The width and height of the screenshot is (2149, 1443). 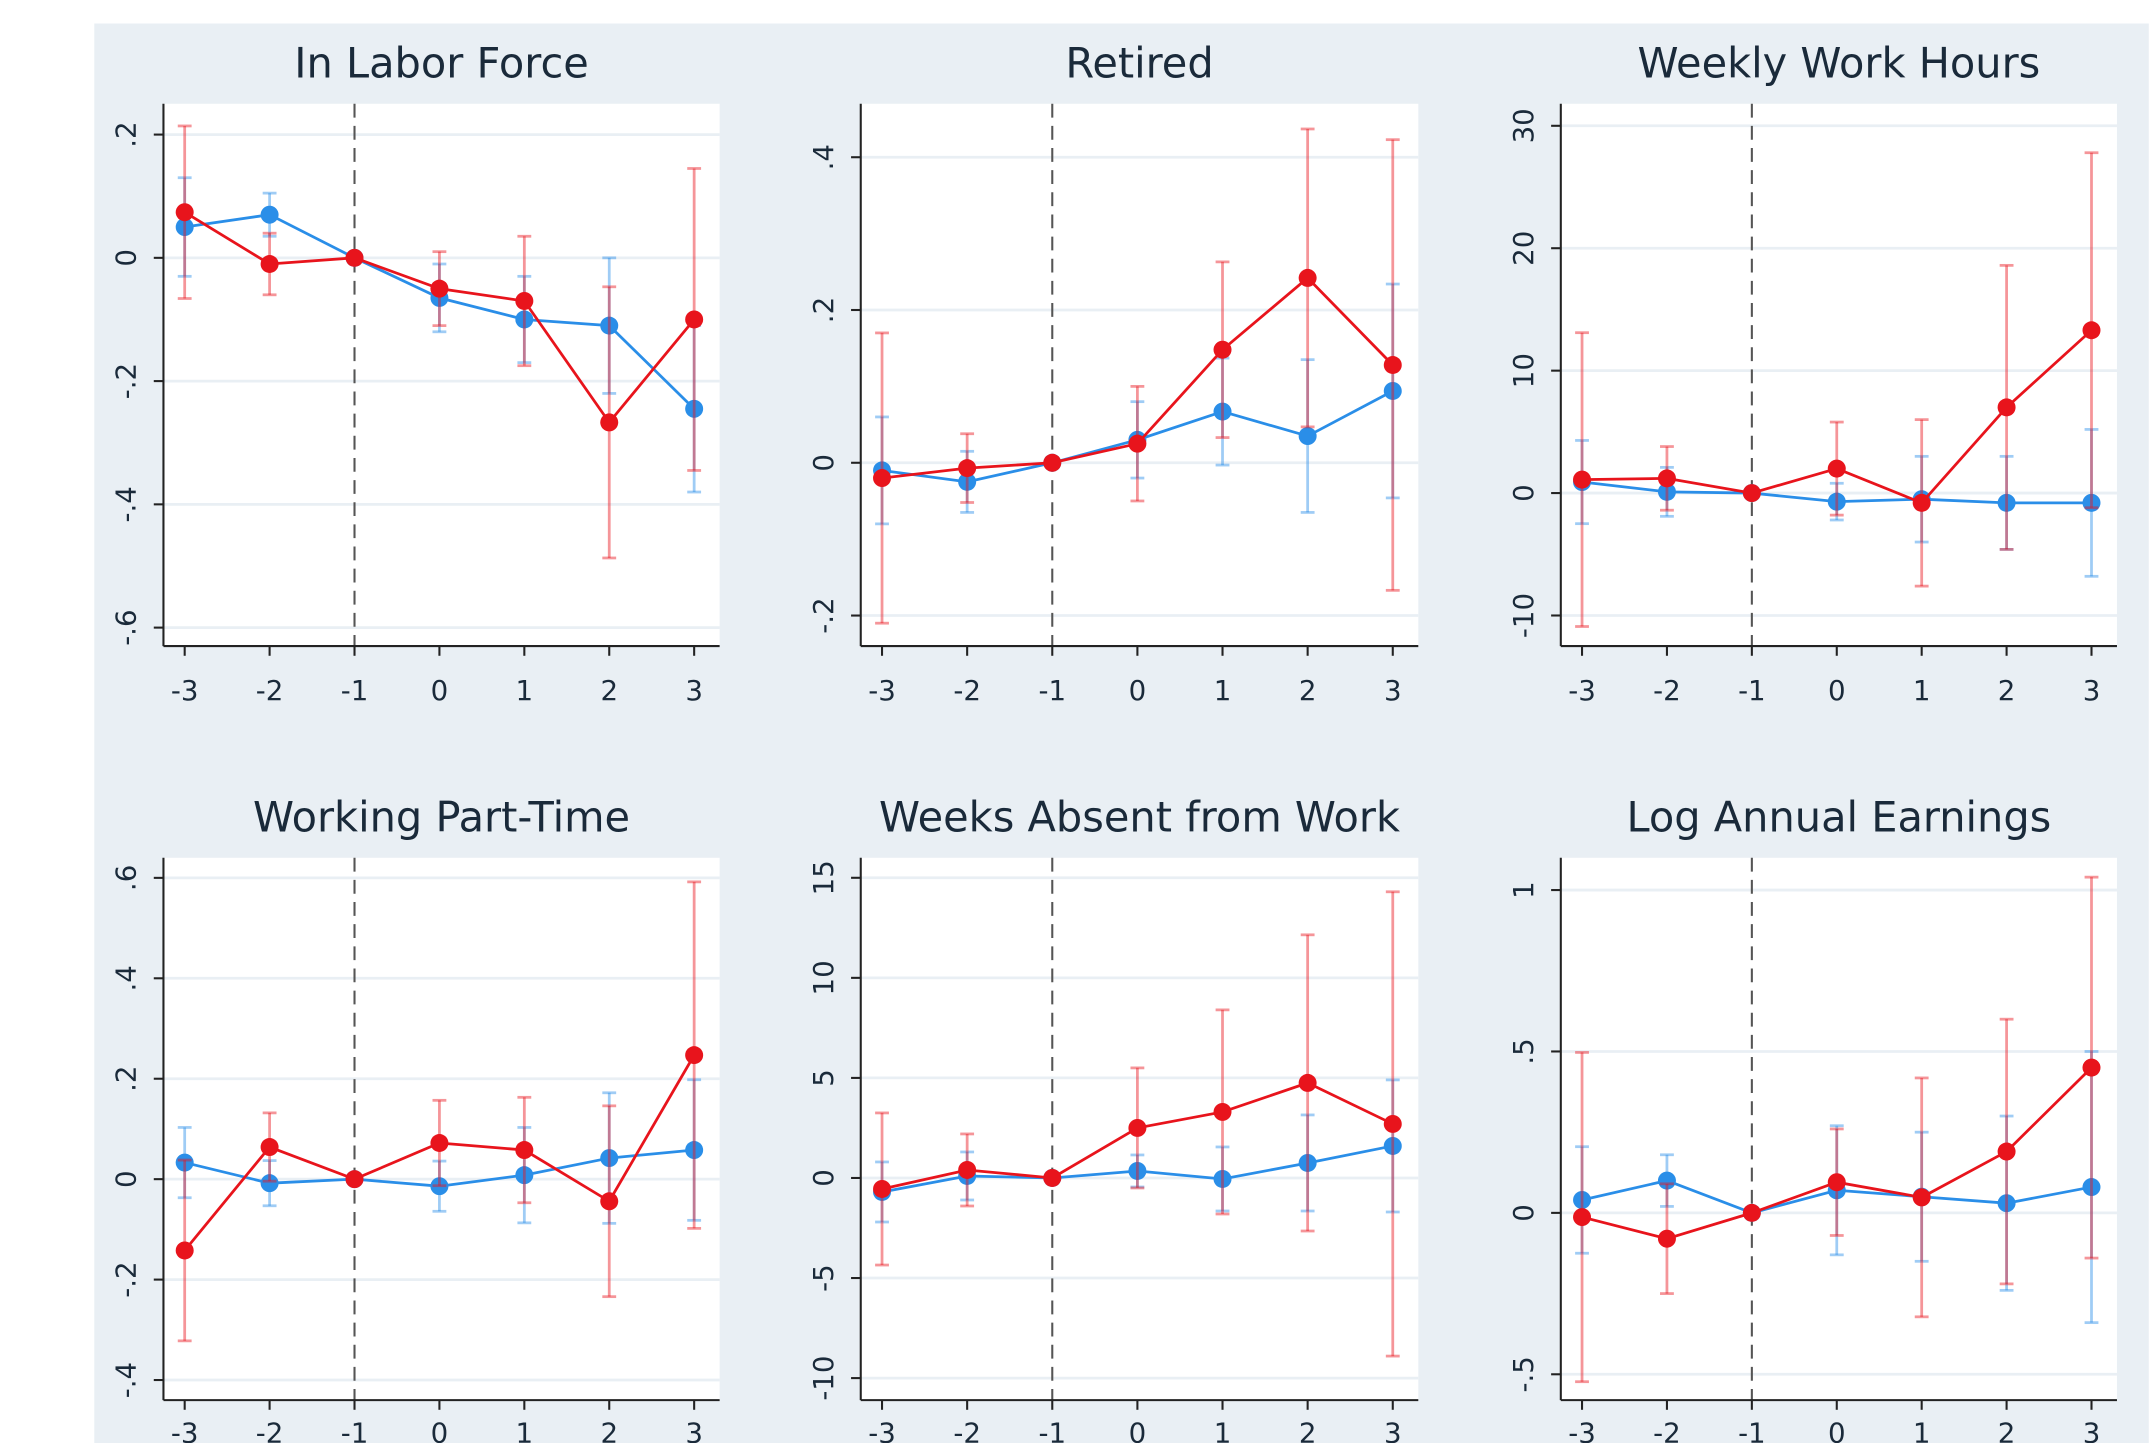 I want to click on y-tick-label: .6, so click(x=125, y=878).